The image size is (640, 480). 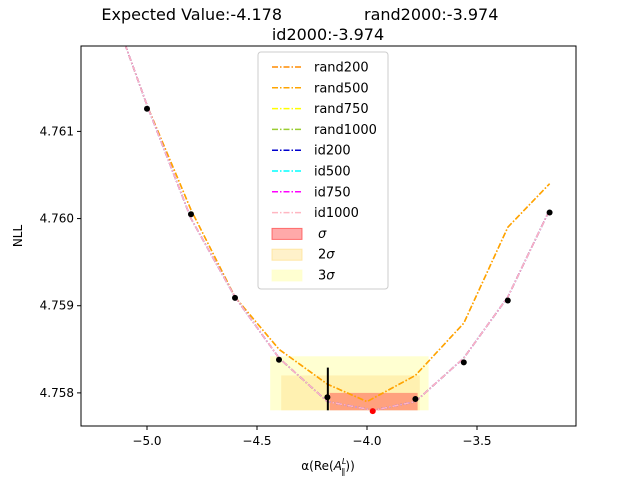 I want to click on legend-label: 3σ, so click(x=326, y=276).